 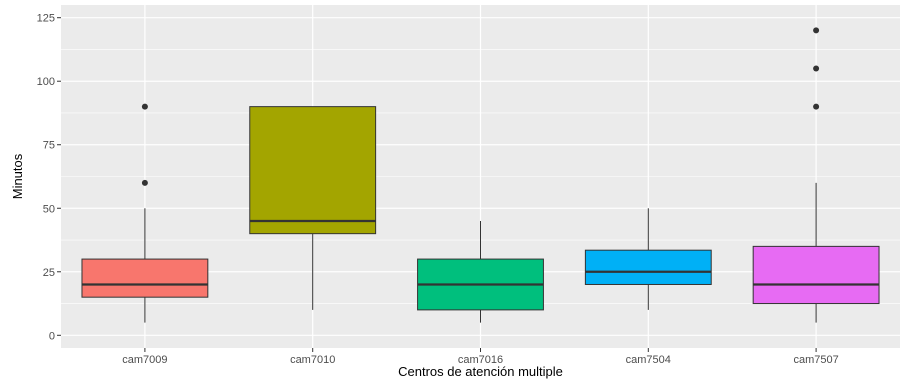 What do you see at coordinates (312, 360) in the screenshot?
I see `x-tick-label: cam7010` at bounding box center [312, 360].